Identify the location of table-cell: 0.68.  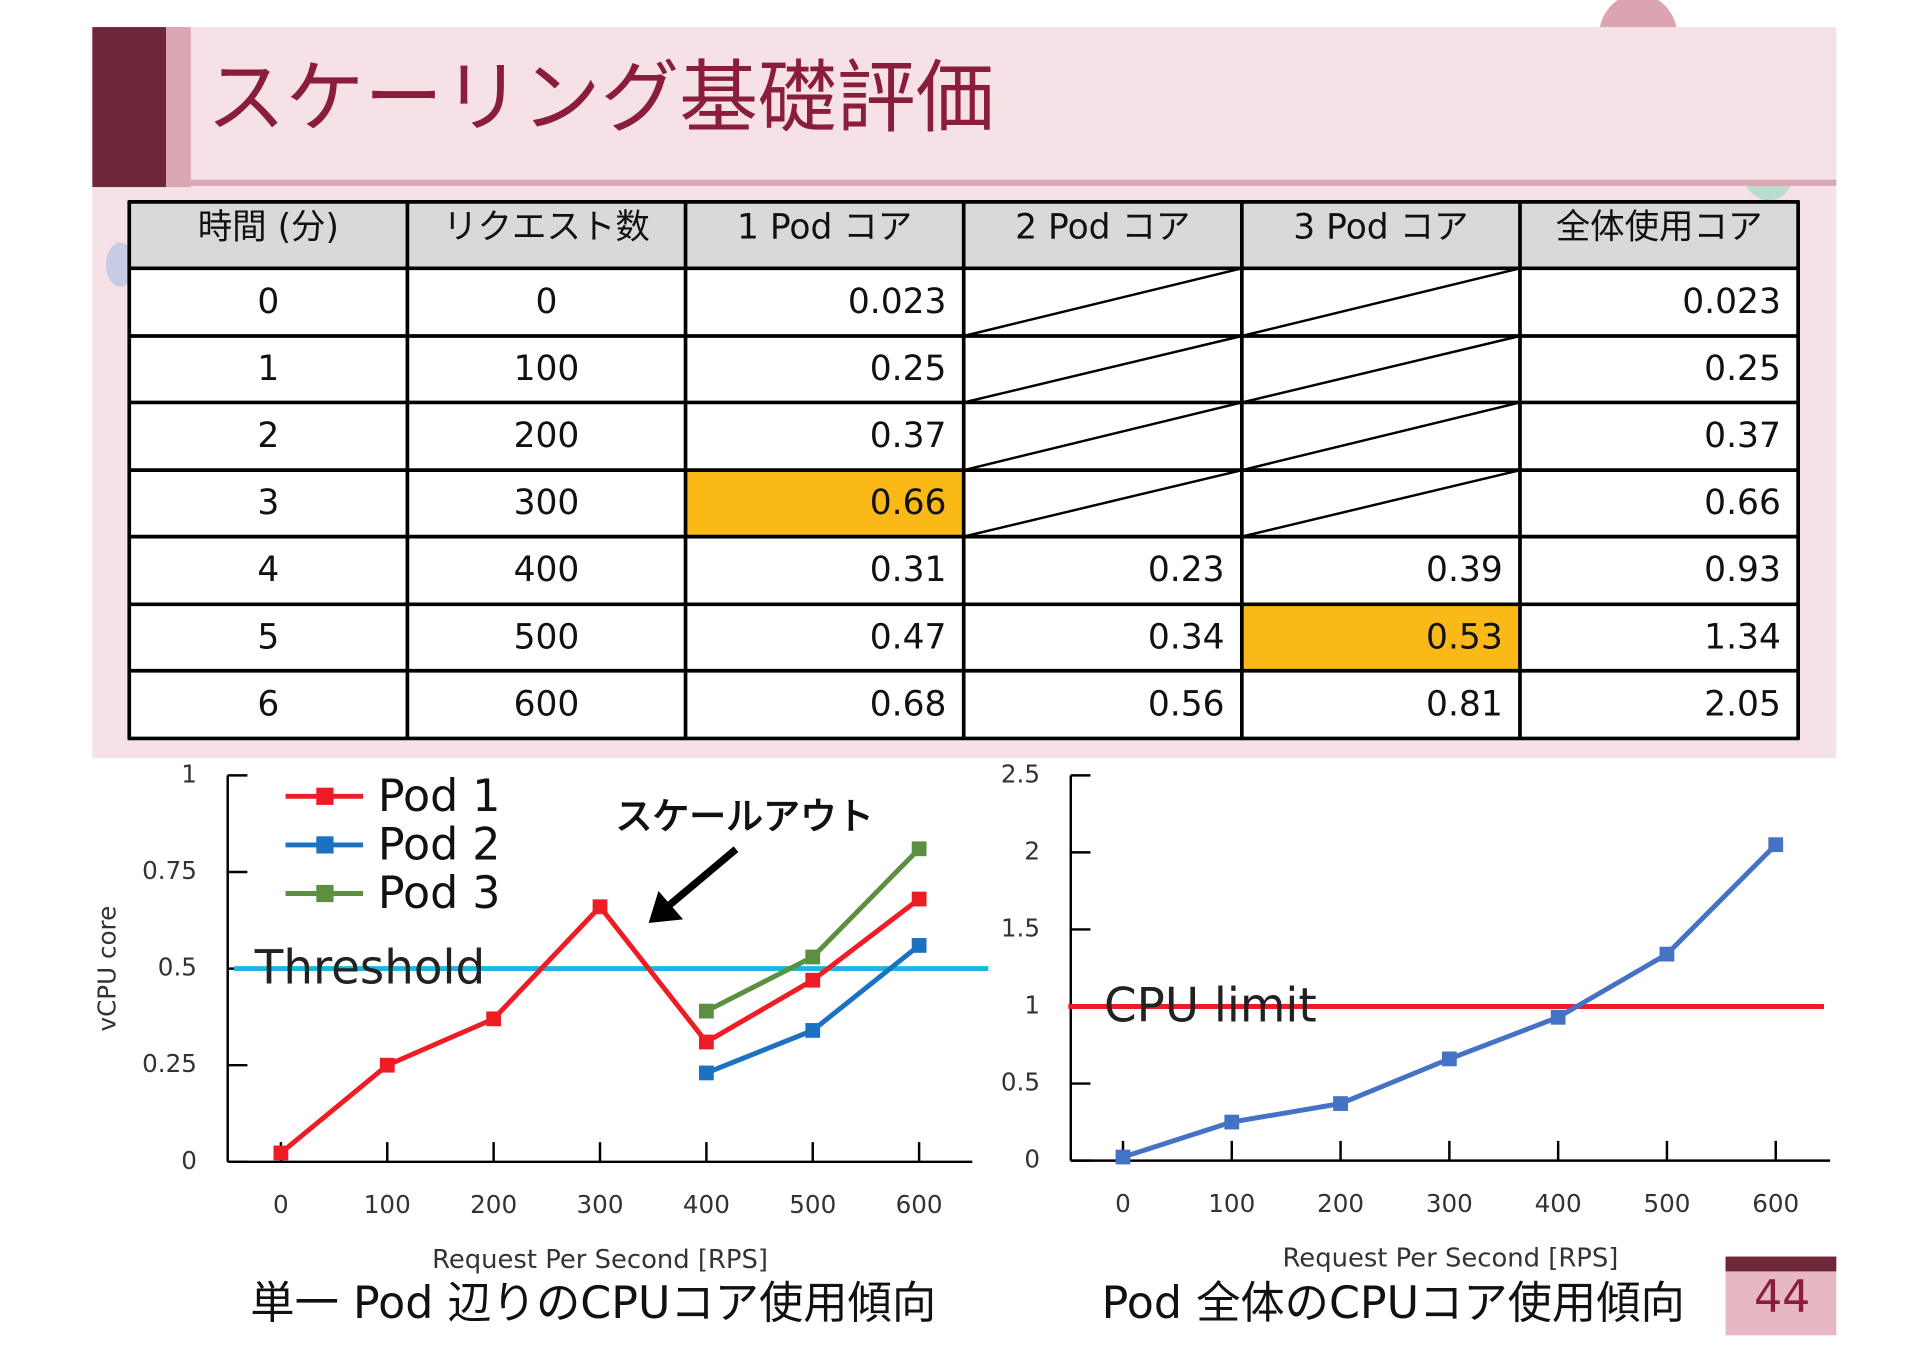
(908, 704).